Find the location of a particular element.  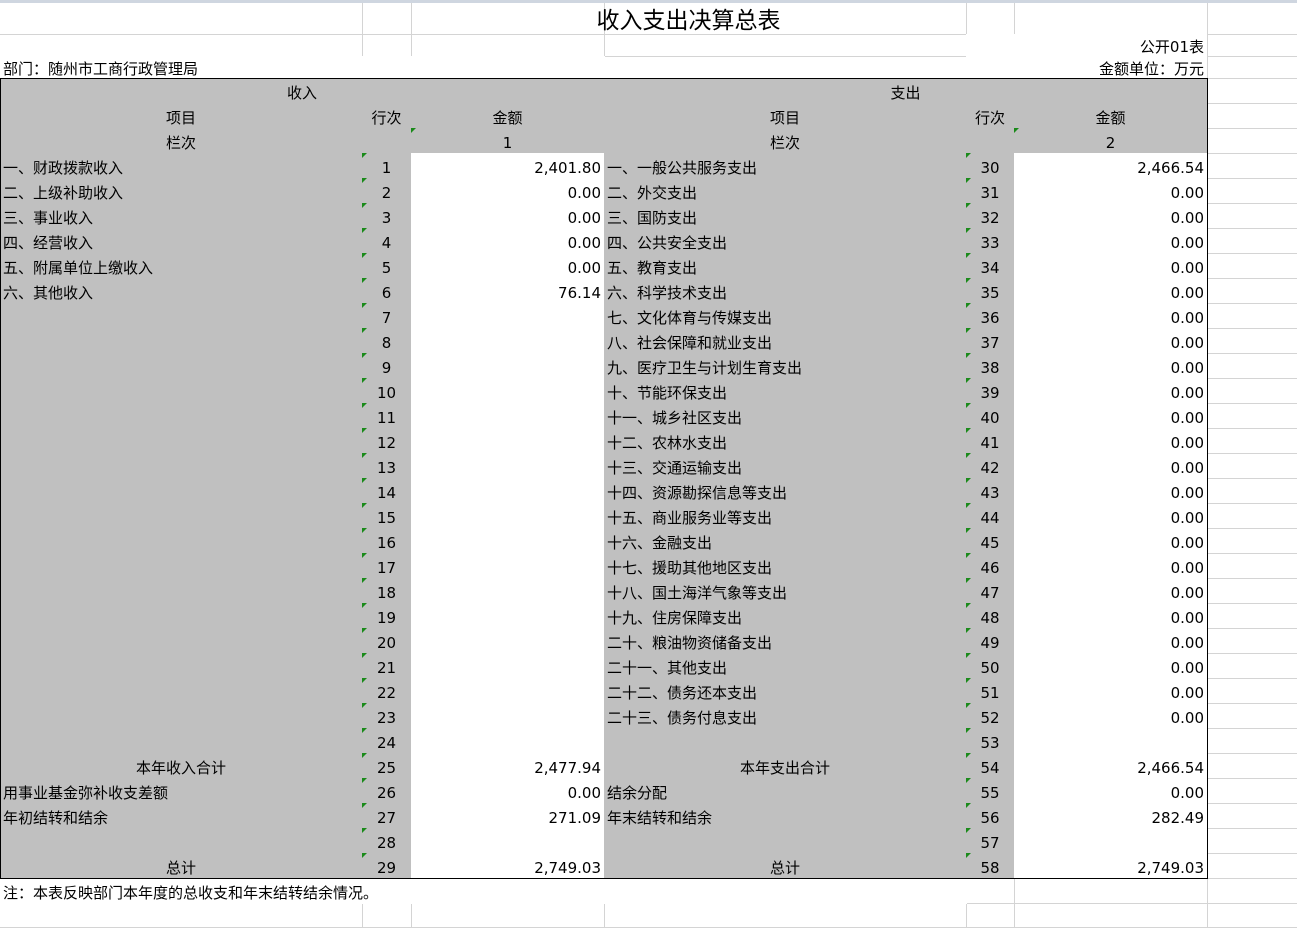

expense-amount: 2,466.54 is located at coordinates (1111, 766).